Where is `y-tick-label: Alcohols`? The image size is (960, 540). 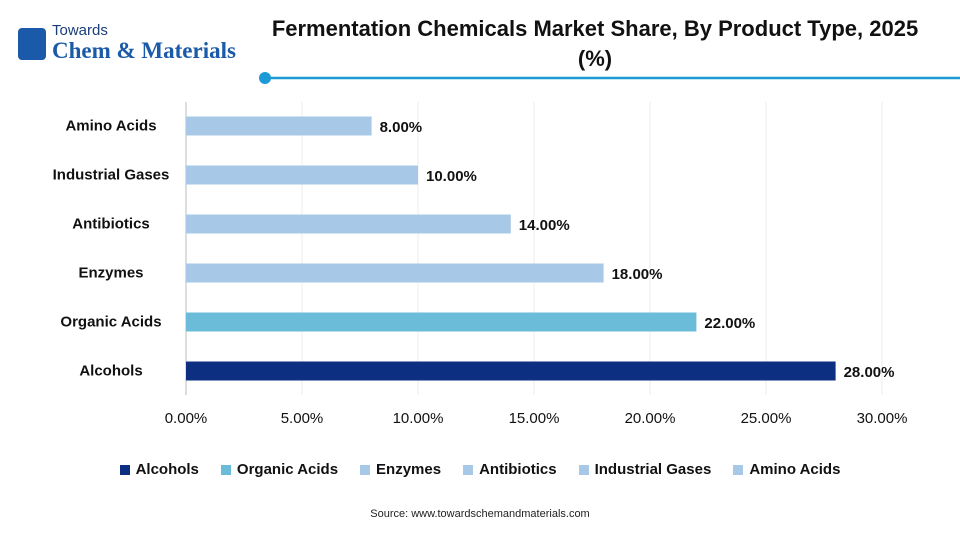
y-tick-label: Alcohols is located at coordinates (111, 371).